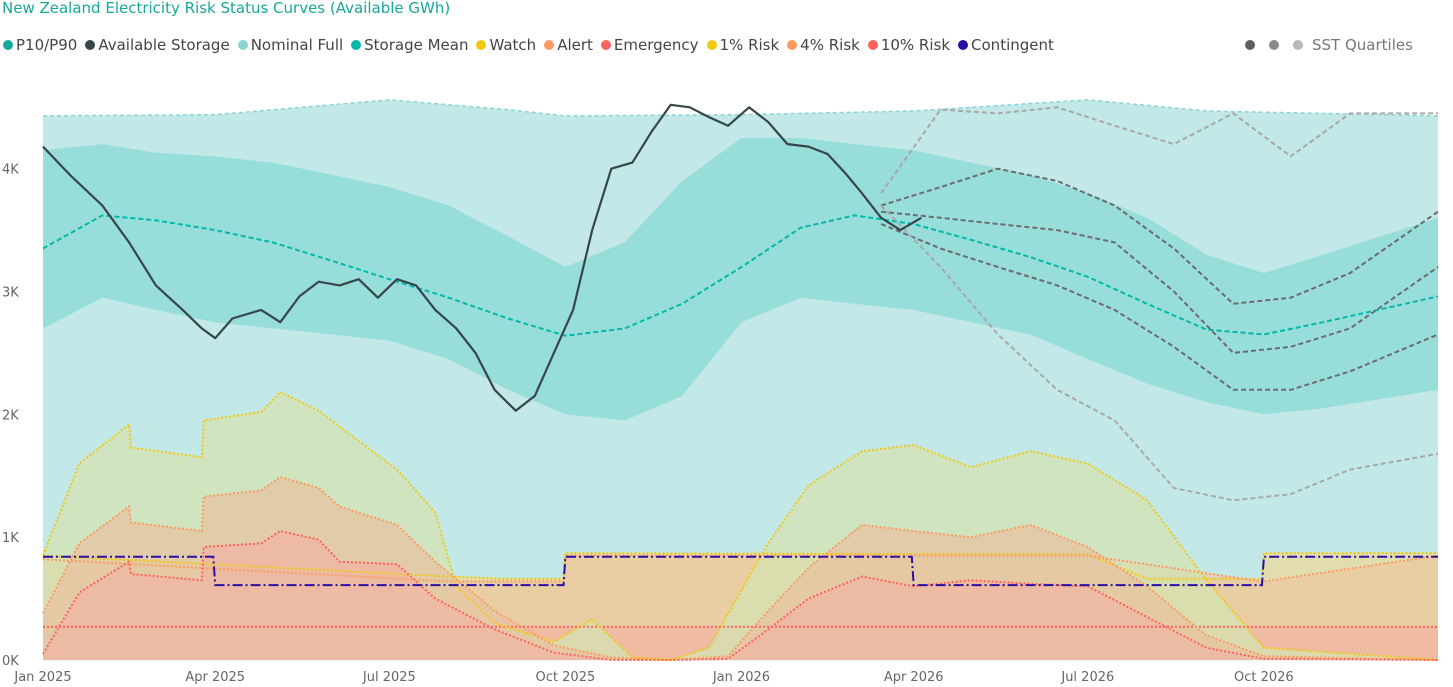  What do you see at coordinates (749, 45) in the screenshot?
I see `legend-label: 1% Risk` at bounding box center [749, 45].